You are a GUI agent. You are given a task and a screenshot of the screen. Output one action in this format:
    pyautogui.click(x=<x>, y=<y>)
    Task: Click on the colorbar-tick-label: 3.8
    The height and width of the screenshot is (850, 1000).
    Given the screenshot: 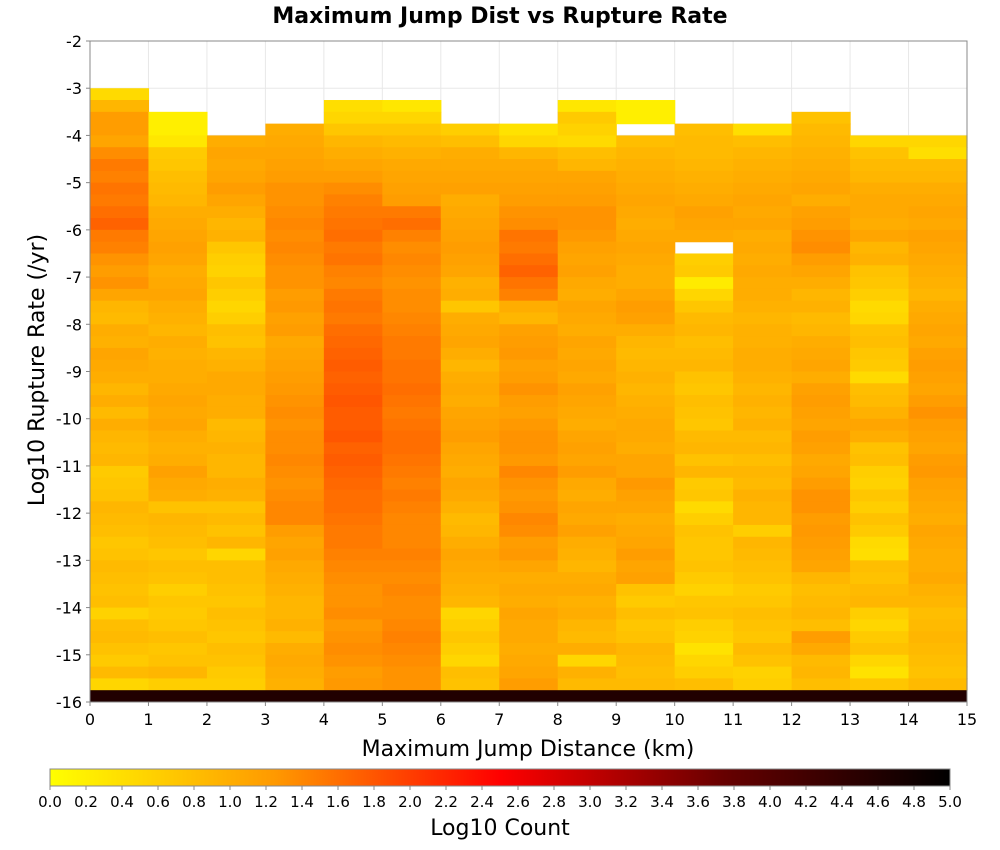 What is the action you would take?
    pyautogui.click(x=734, y=802)
    